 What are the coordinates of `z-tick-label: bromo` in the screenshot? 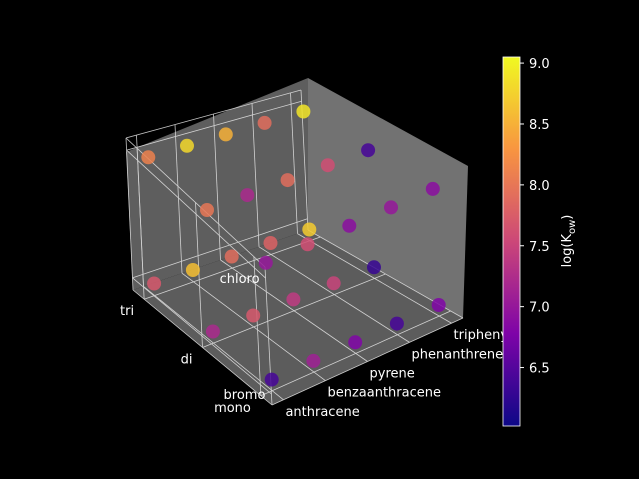 It's located at (245, 395).